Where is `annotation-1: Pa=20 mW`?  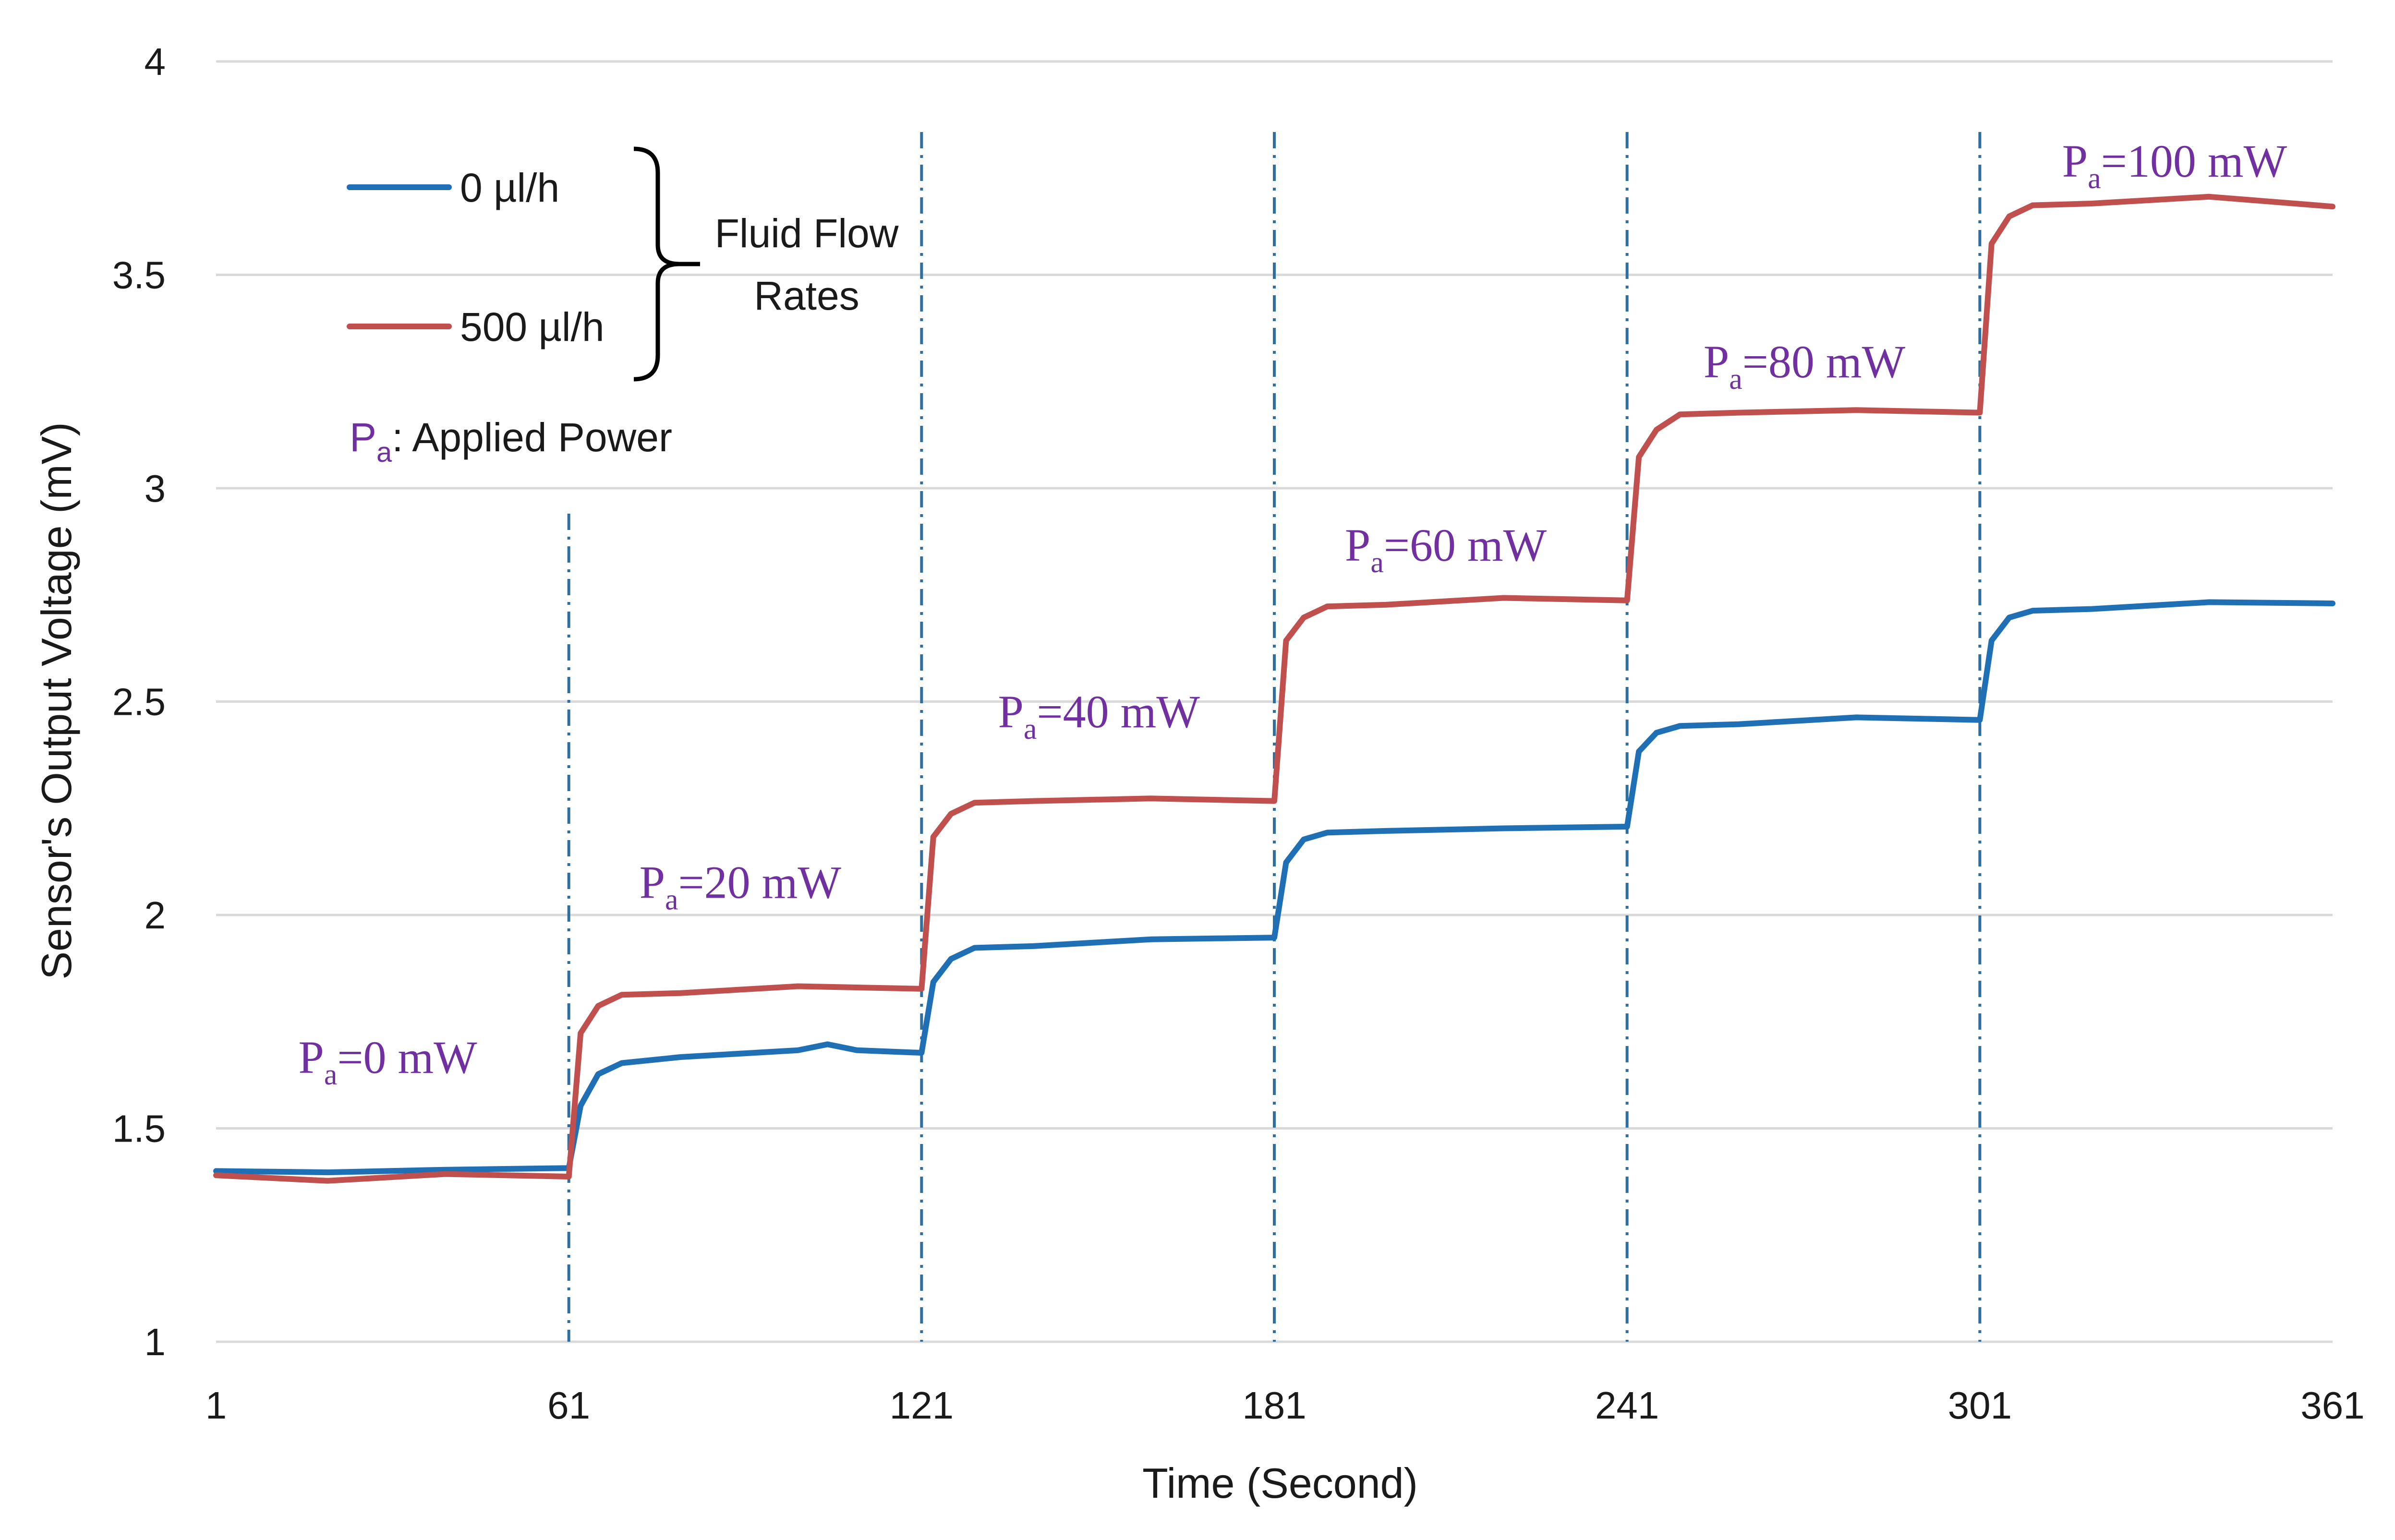
annotation-1: Pa=20 mW is located at coordinates (741, 886).